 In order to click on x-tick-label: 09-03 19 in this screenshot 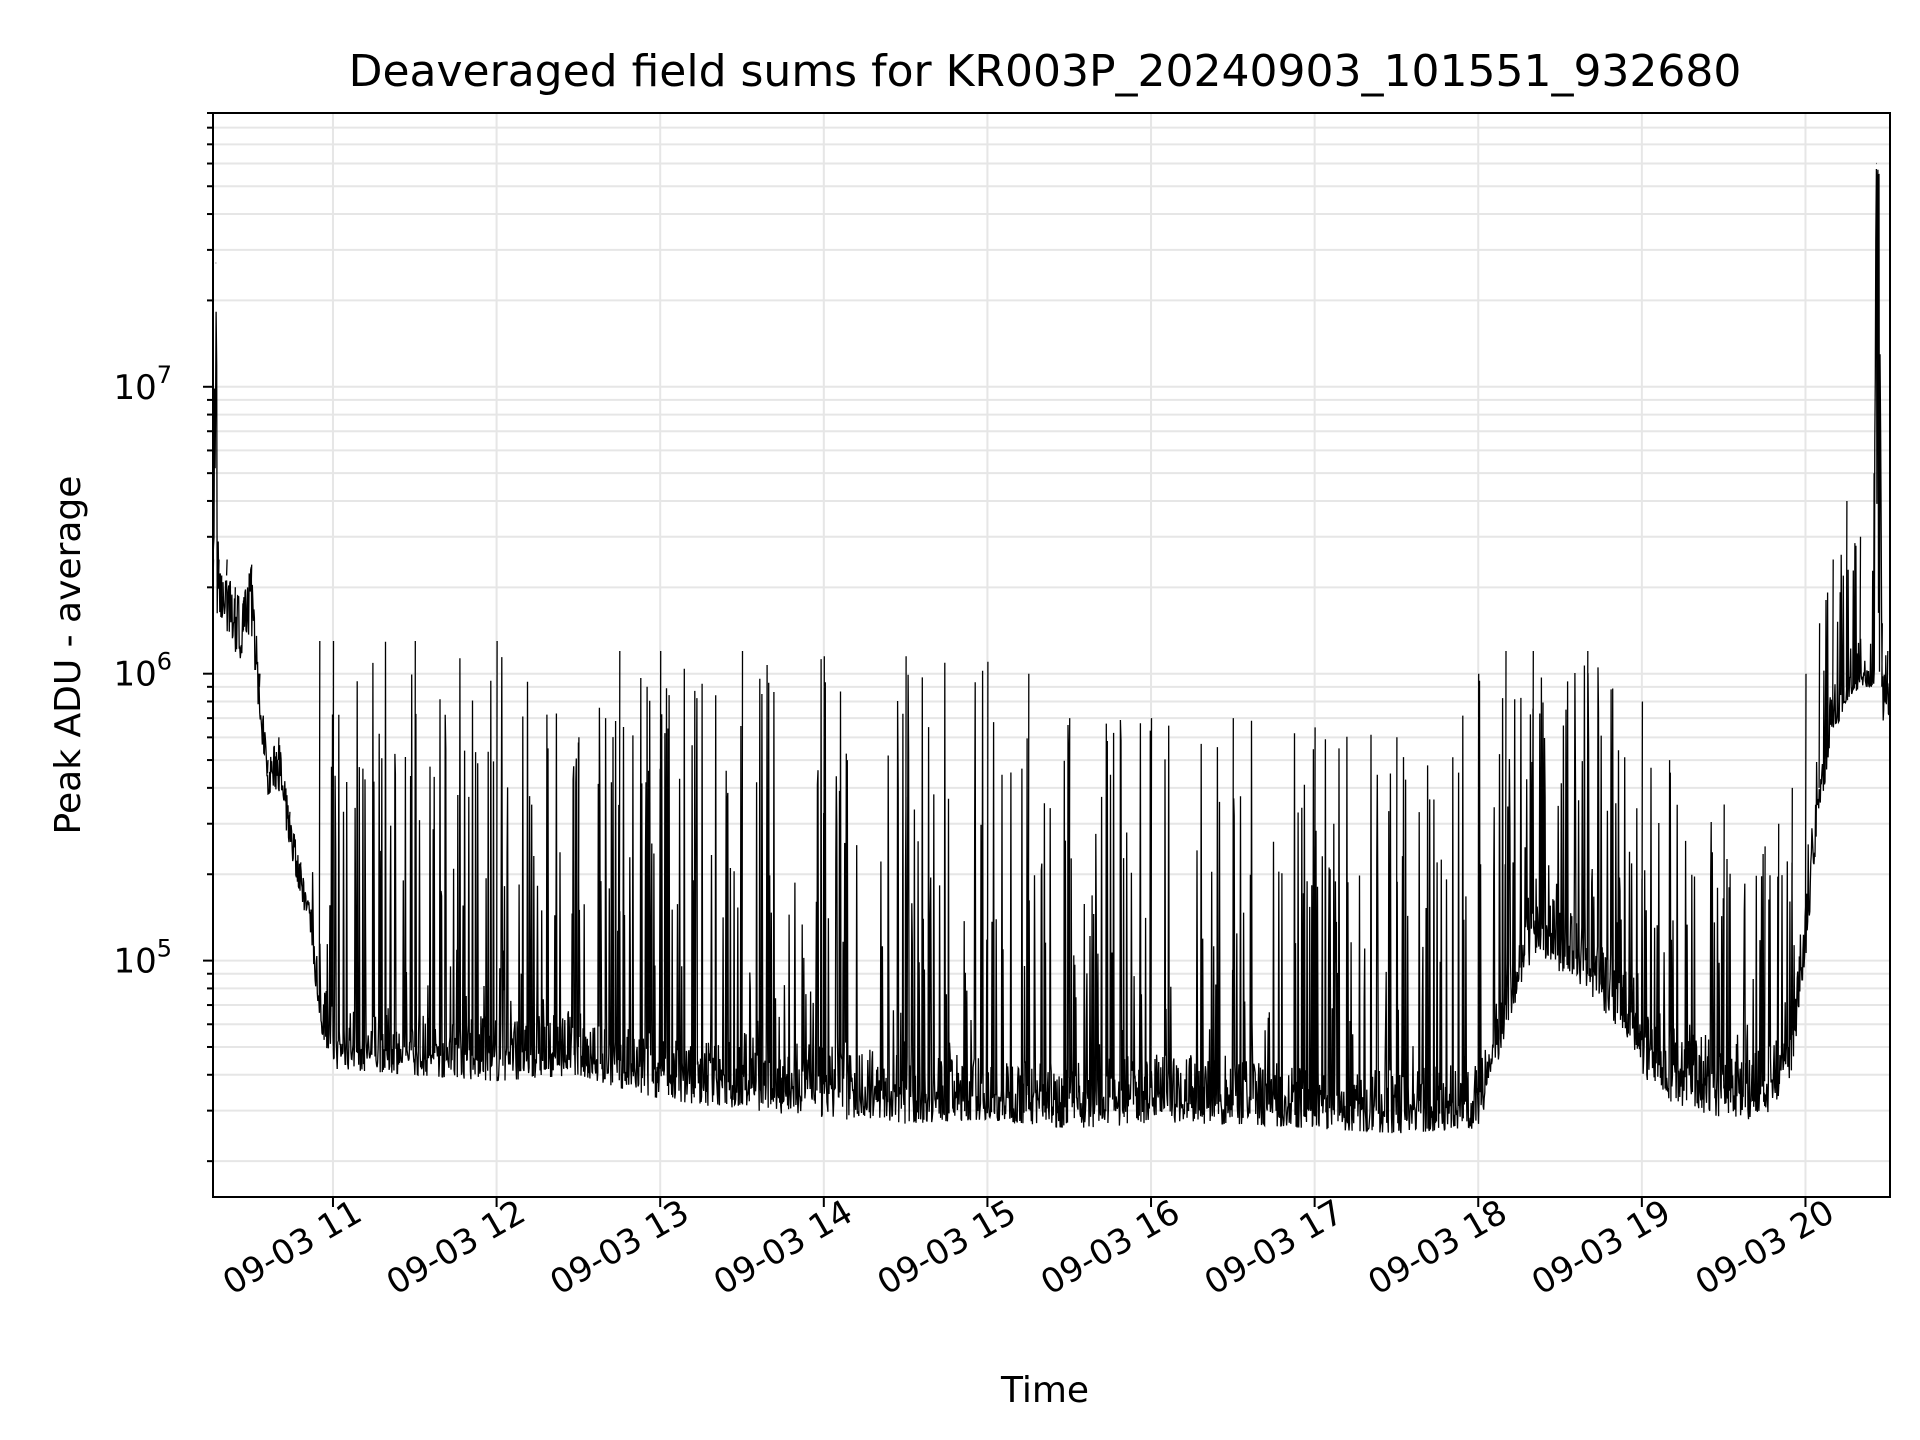, I will do `click(1601, 1247)`.